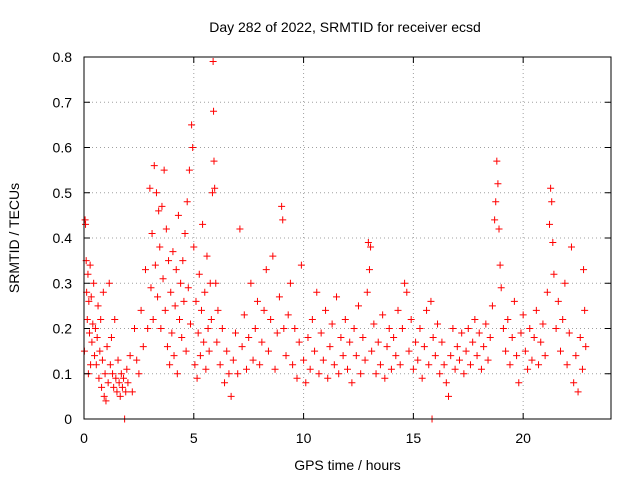 The width and height of the screenshot is (640, 480). Describe the element at coordinates (63, 283) in the screenshot. I see `y-tick-label: 0.3` at that location.